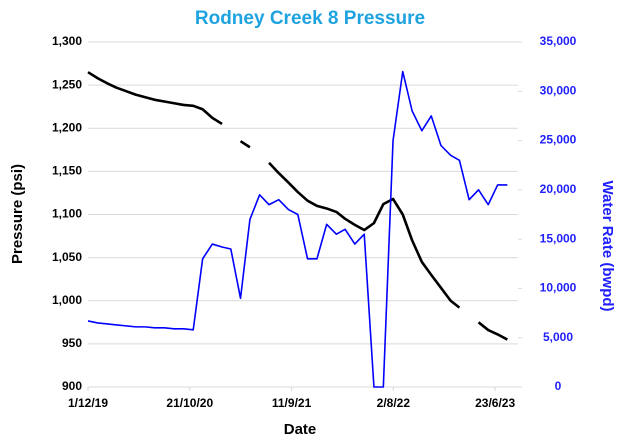 This screenshot has height=440, width=621. Describe the element at coordinates (72, 343) in the screenshot. I see `y-tick-label: 950` at that location.